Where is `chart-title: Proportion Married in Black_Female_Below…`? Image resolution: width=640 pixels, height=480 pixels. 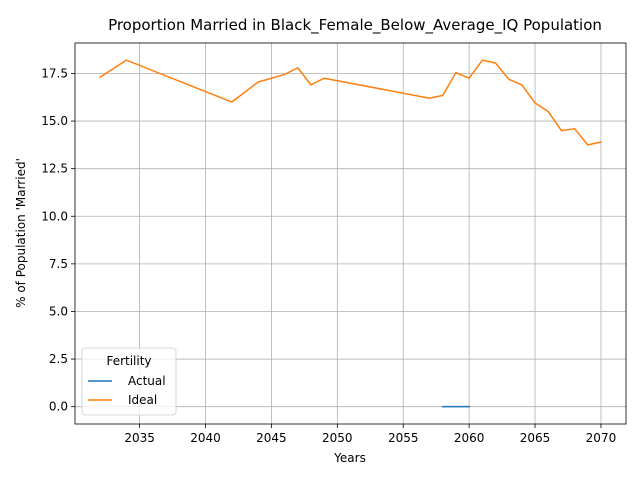 chart-title: Proportion Married in Black_Female_Below… is located at coordinates (355, 25).